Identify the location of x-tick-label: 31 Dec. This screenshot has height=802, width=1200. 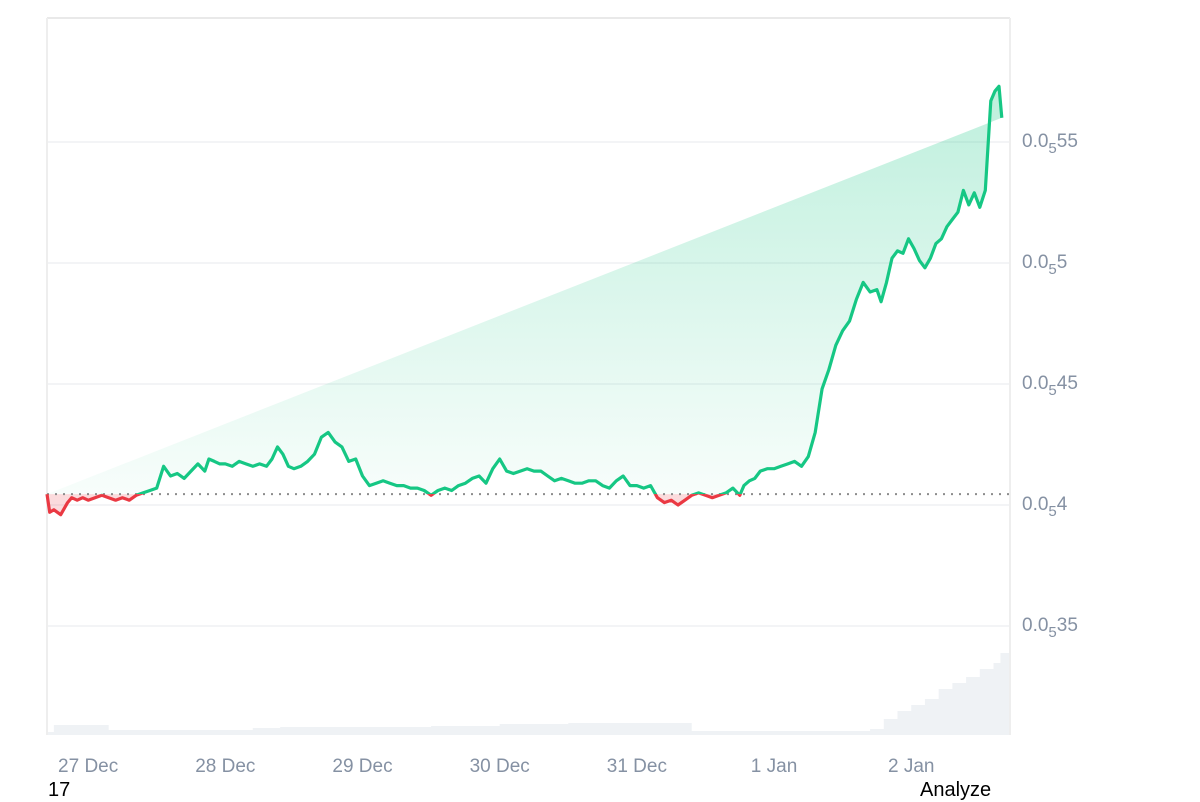
(636, 766).